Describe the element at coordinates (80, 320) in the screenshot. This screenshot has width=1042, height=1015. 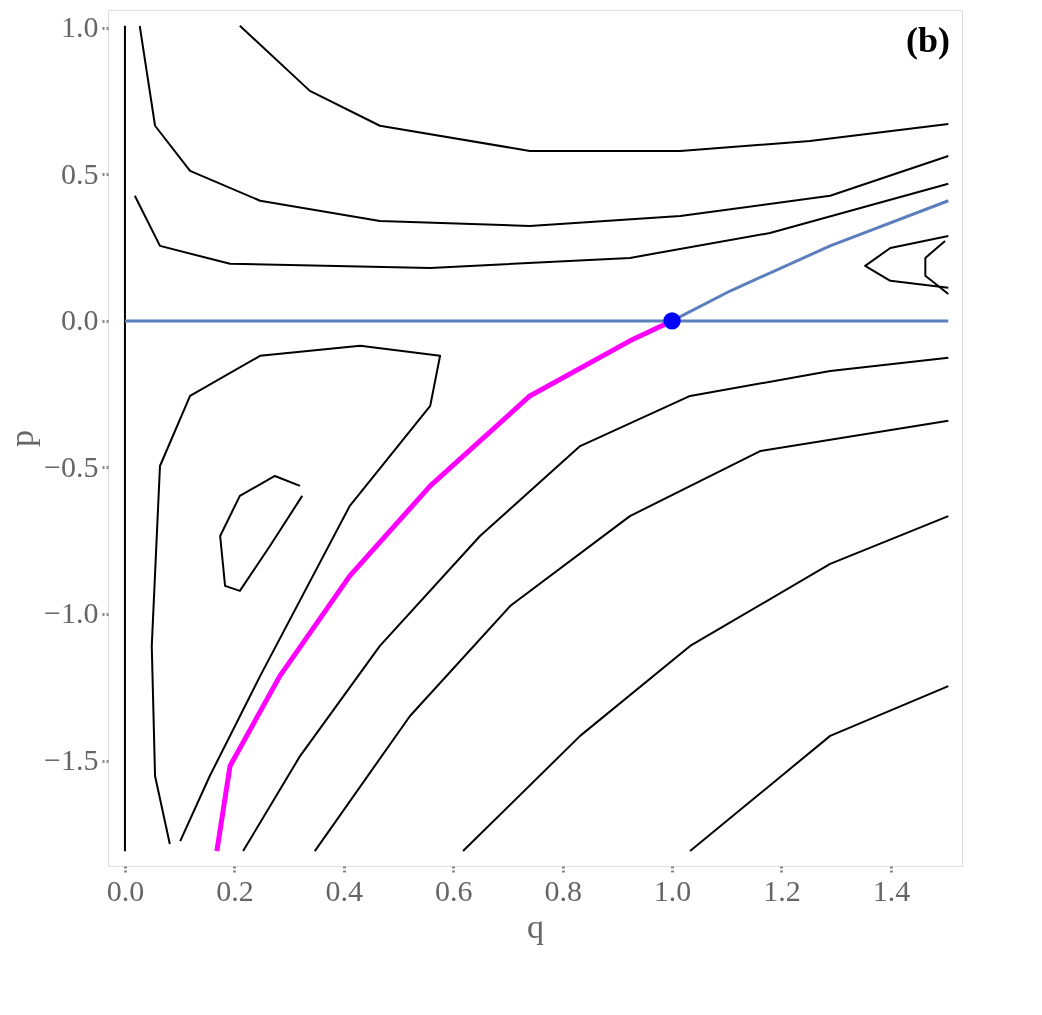
I see `y-tick-label: 0.0` at that location.